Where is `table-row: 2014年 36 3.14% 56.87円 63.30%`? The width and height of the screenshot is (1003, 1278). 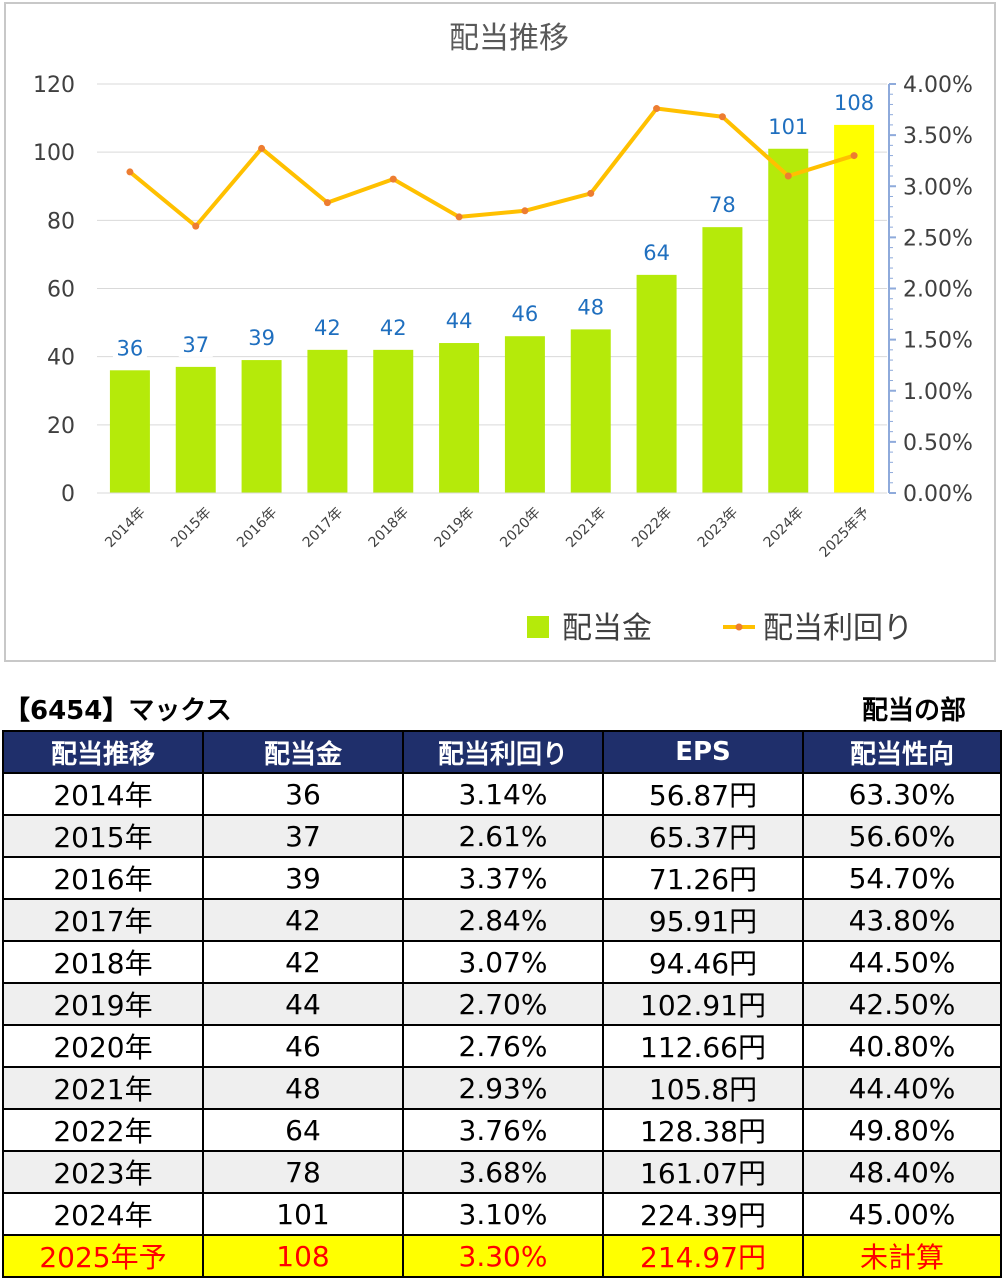
table-row: 2014年 36 3.14% 56.87円 63.30% is located at coordinates (502, 794).